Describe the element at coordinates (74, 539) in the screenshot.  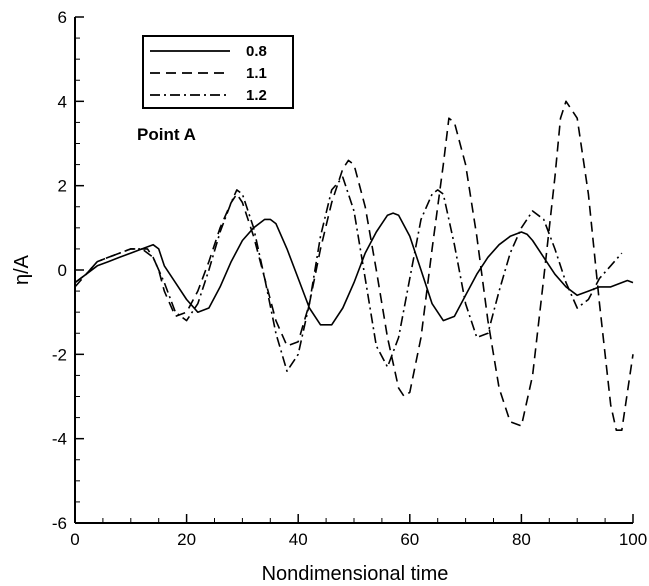
I see `x-tick-label: 0` at that location.